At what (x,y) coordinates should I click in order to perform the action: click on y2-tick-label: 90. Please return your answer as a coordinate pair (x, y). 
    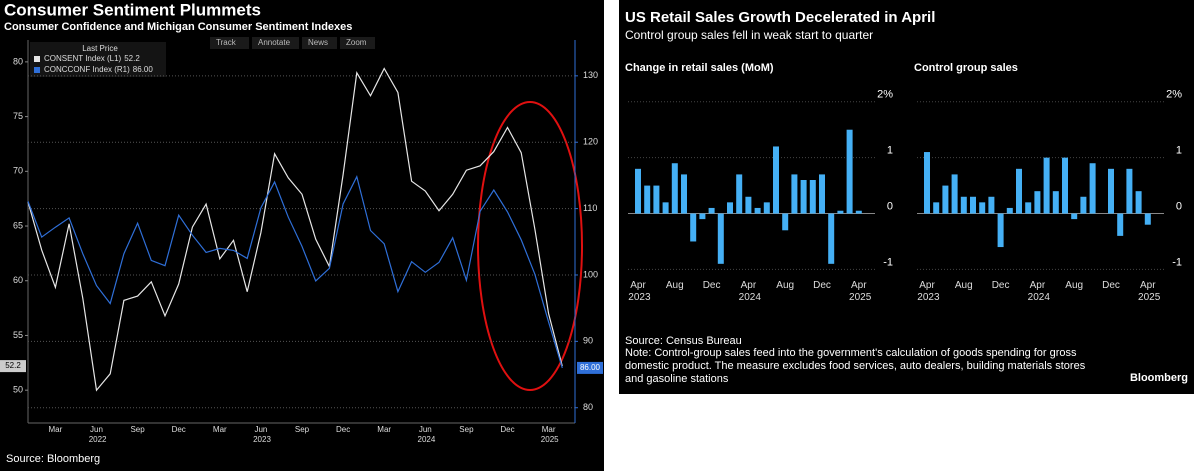
    Looking at the image, I should click on (588, 341).